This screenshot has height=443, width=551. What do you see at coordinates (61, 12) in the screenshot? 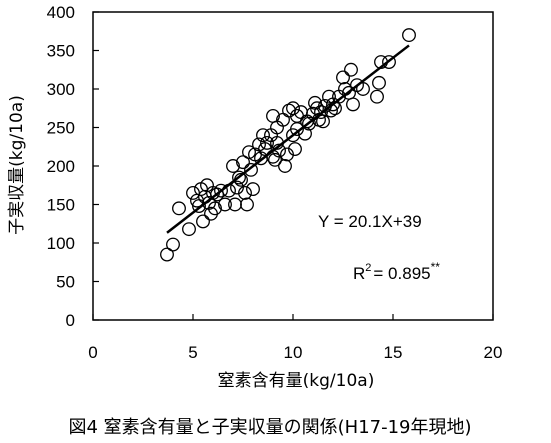
I see `y-tick-label: 400` at bounding box center [61, 12].